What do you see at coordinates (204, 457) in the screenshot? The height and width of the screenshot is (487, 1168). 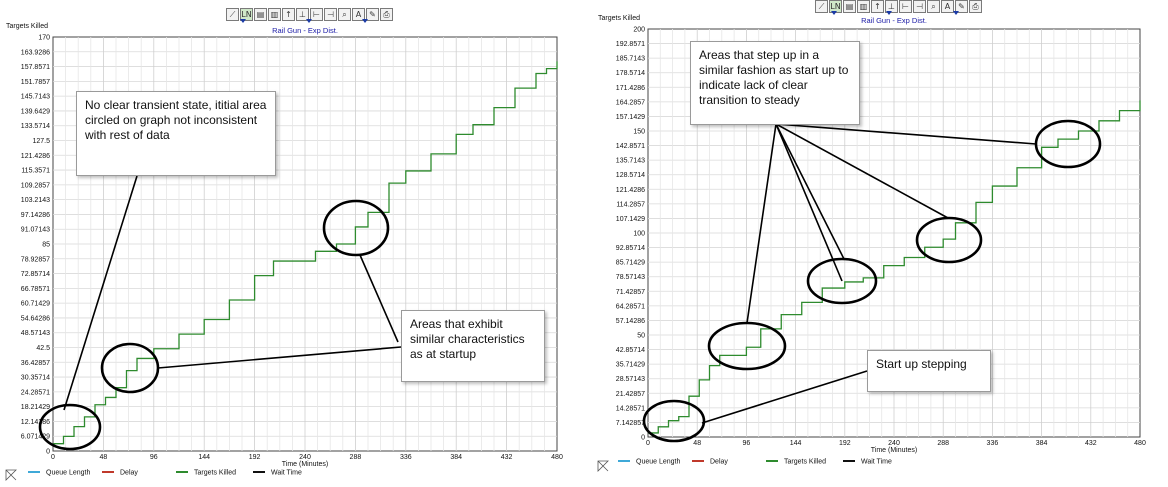 I see `x-tick-label: 144` at bounding box center [204, 457].